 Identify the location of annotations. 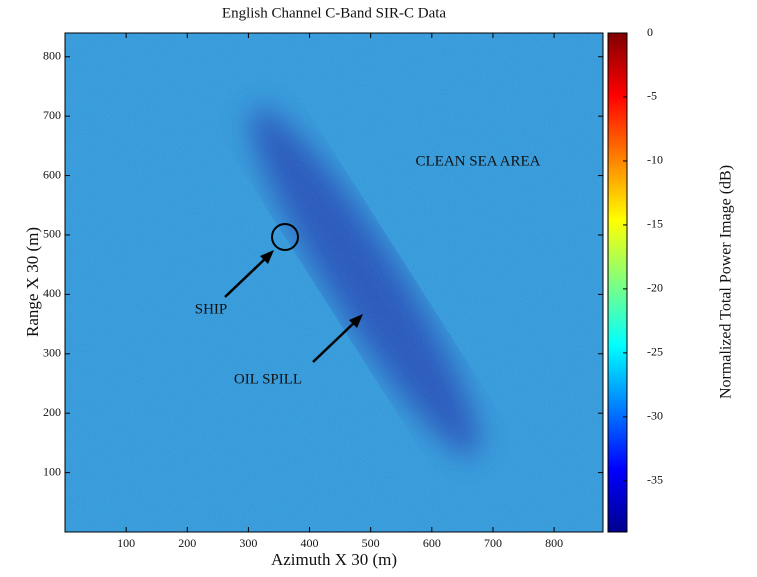
(293, 293).